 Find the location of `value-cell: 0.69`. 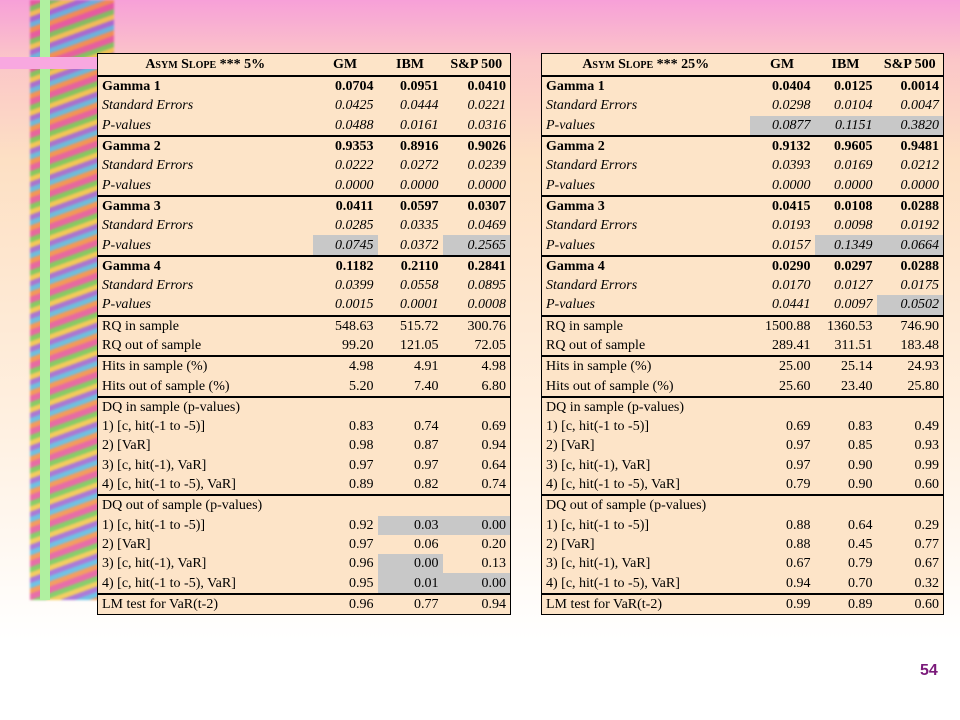

value-cell: 0.69 is located at coordinates (494, 427).